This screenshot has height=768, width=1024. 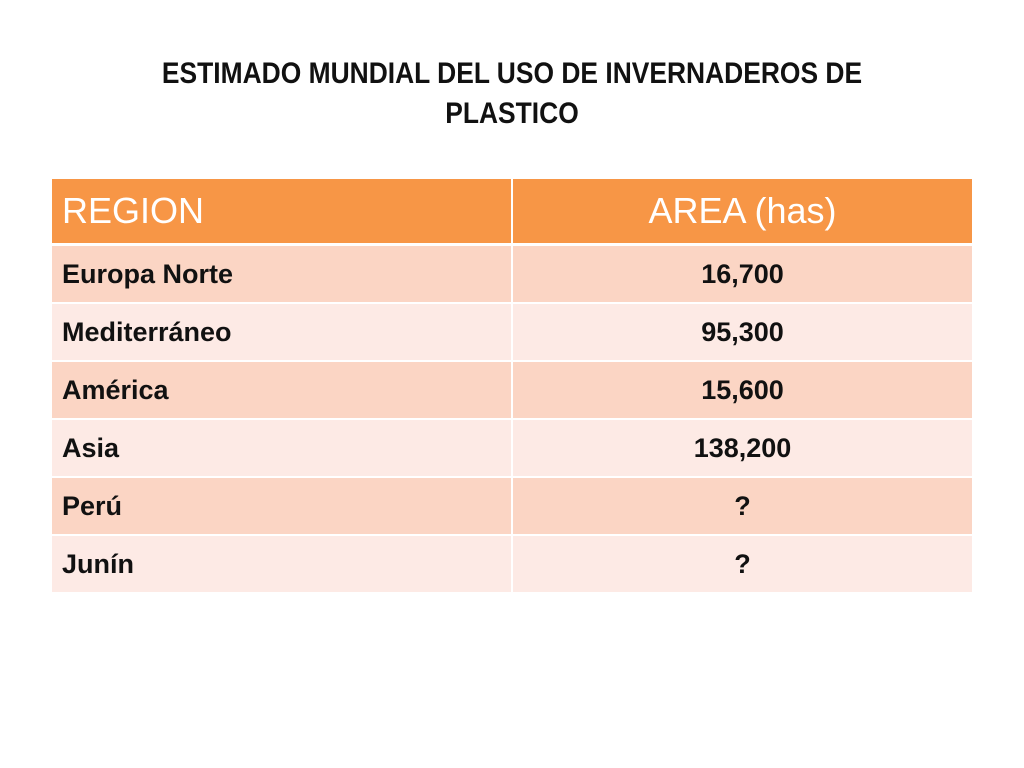 I want to click on table-row: Europa Norte 16,700, so click(x=512, y=274).